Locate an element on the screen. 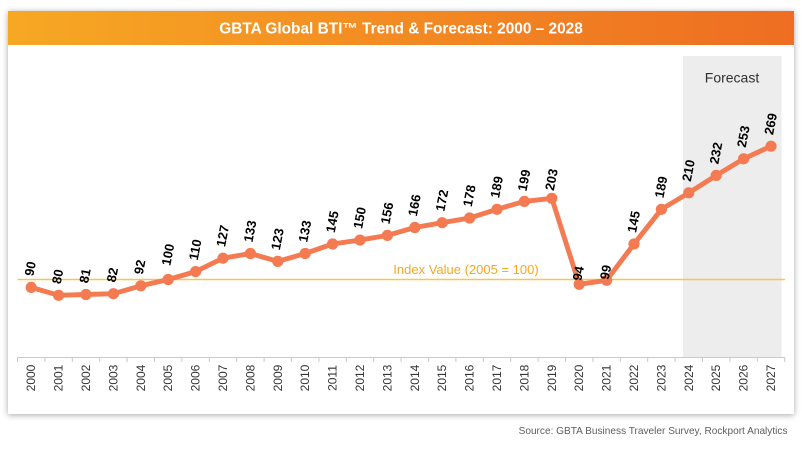  svg-text: 203 is located at coordinates (551, 180).